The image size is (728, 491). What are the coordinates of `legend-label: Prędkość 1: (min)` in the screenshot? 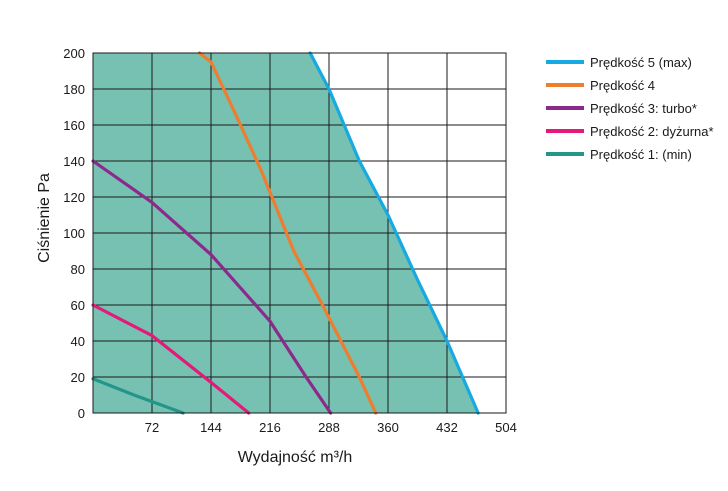 It's located at (641, 154).